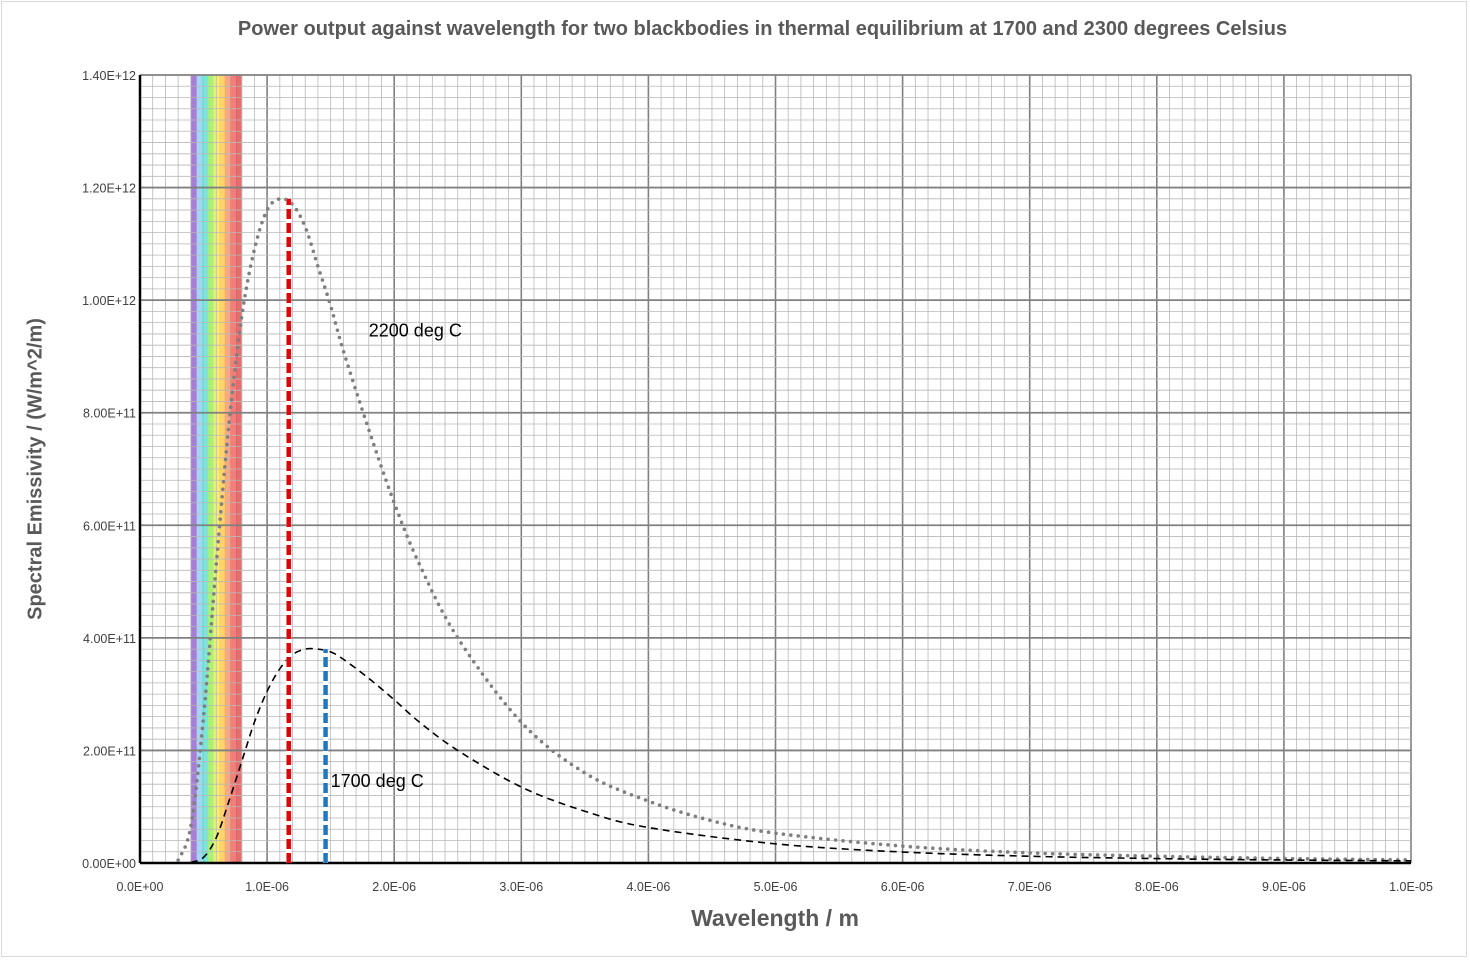 The height and width of the screenshot is (960, 1470). Describe the element at coordinates (1411, 887) in the screenshot. I see `x-tick-label: 1.0E-05` at that location.